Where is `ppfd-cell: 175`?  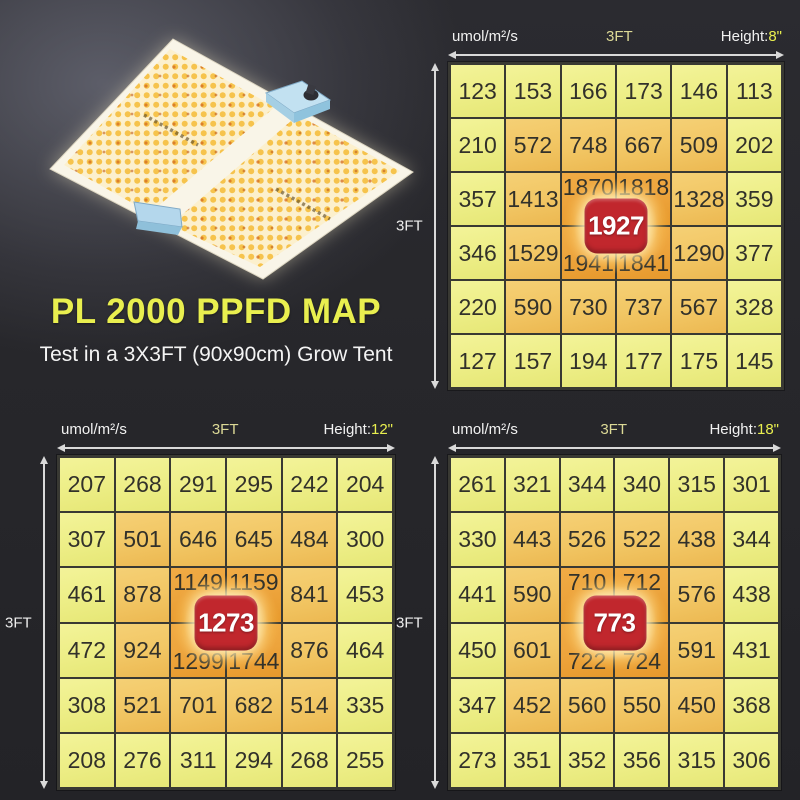 ppfd-cell: 175 is located at coordinates (699, 361).